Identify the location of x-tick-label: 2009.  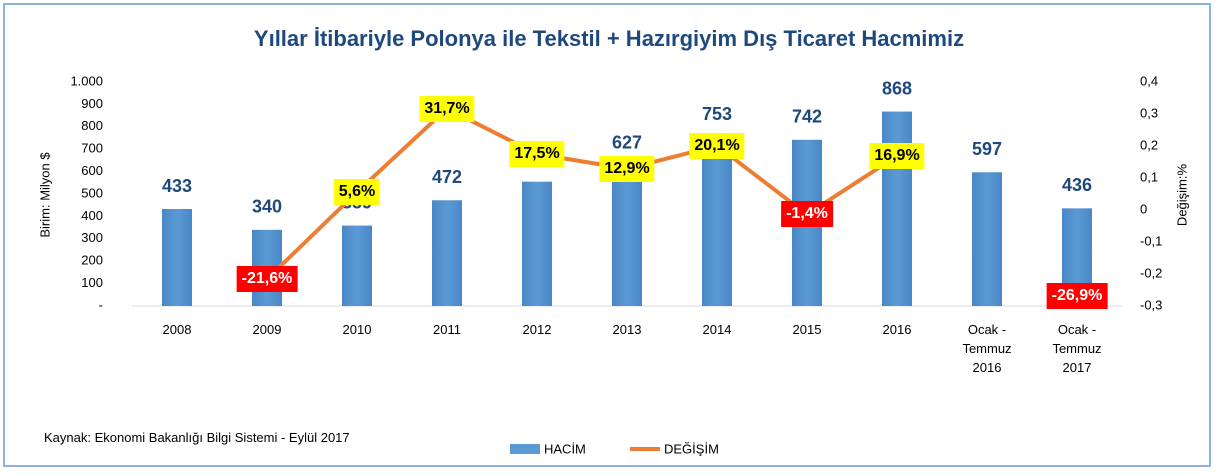
(267, 329).